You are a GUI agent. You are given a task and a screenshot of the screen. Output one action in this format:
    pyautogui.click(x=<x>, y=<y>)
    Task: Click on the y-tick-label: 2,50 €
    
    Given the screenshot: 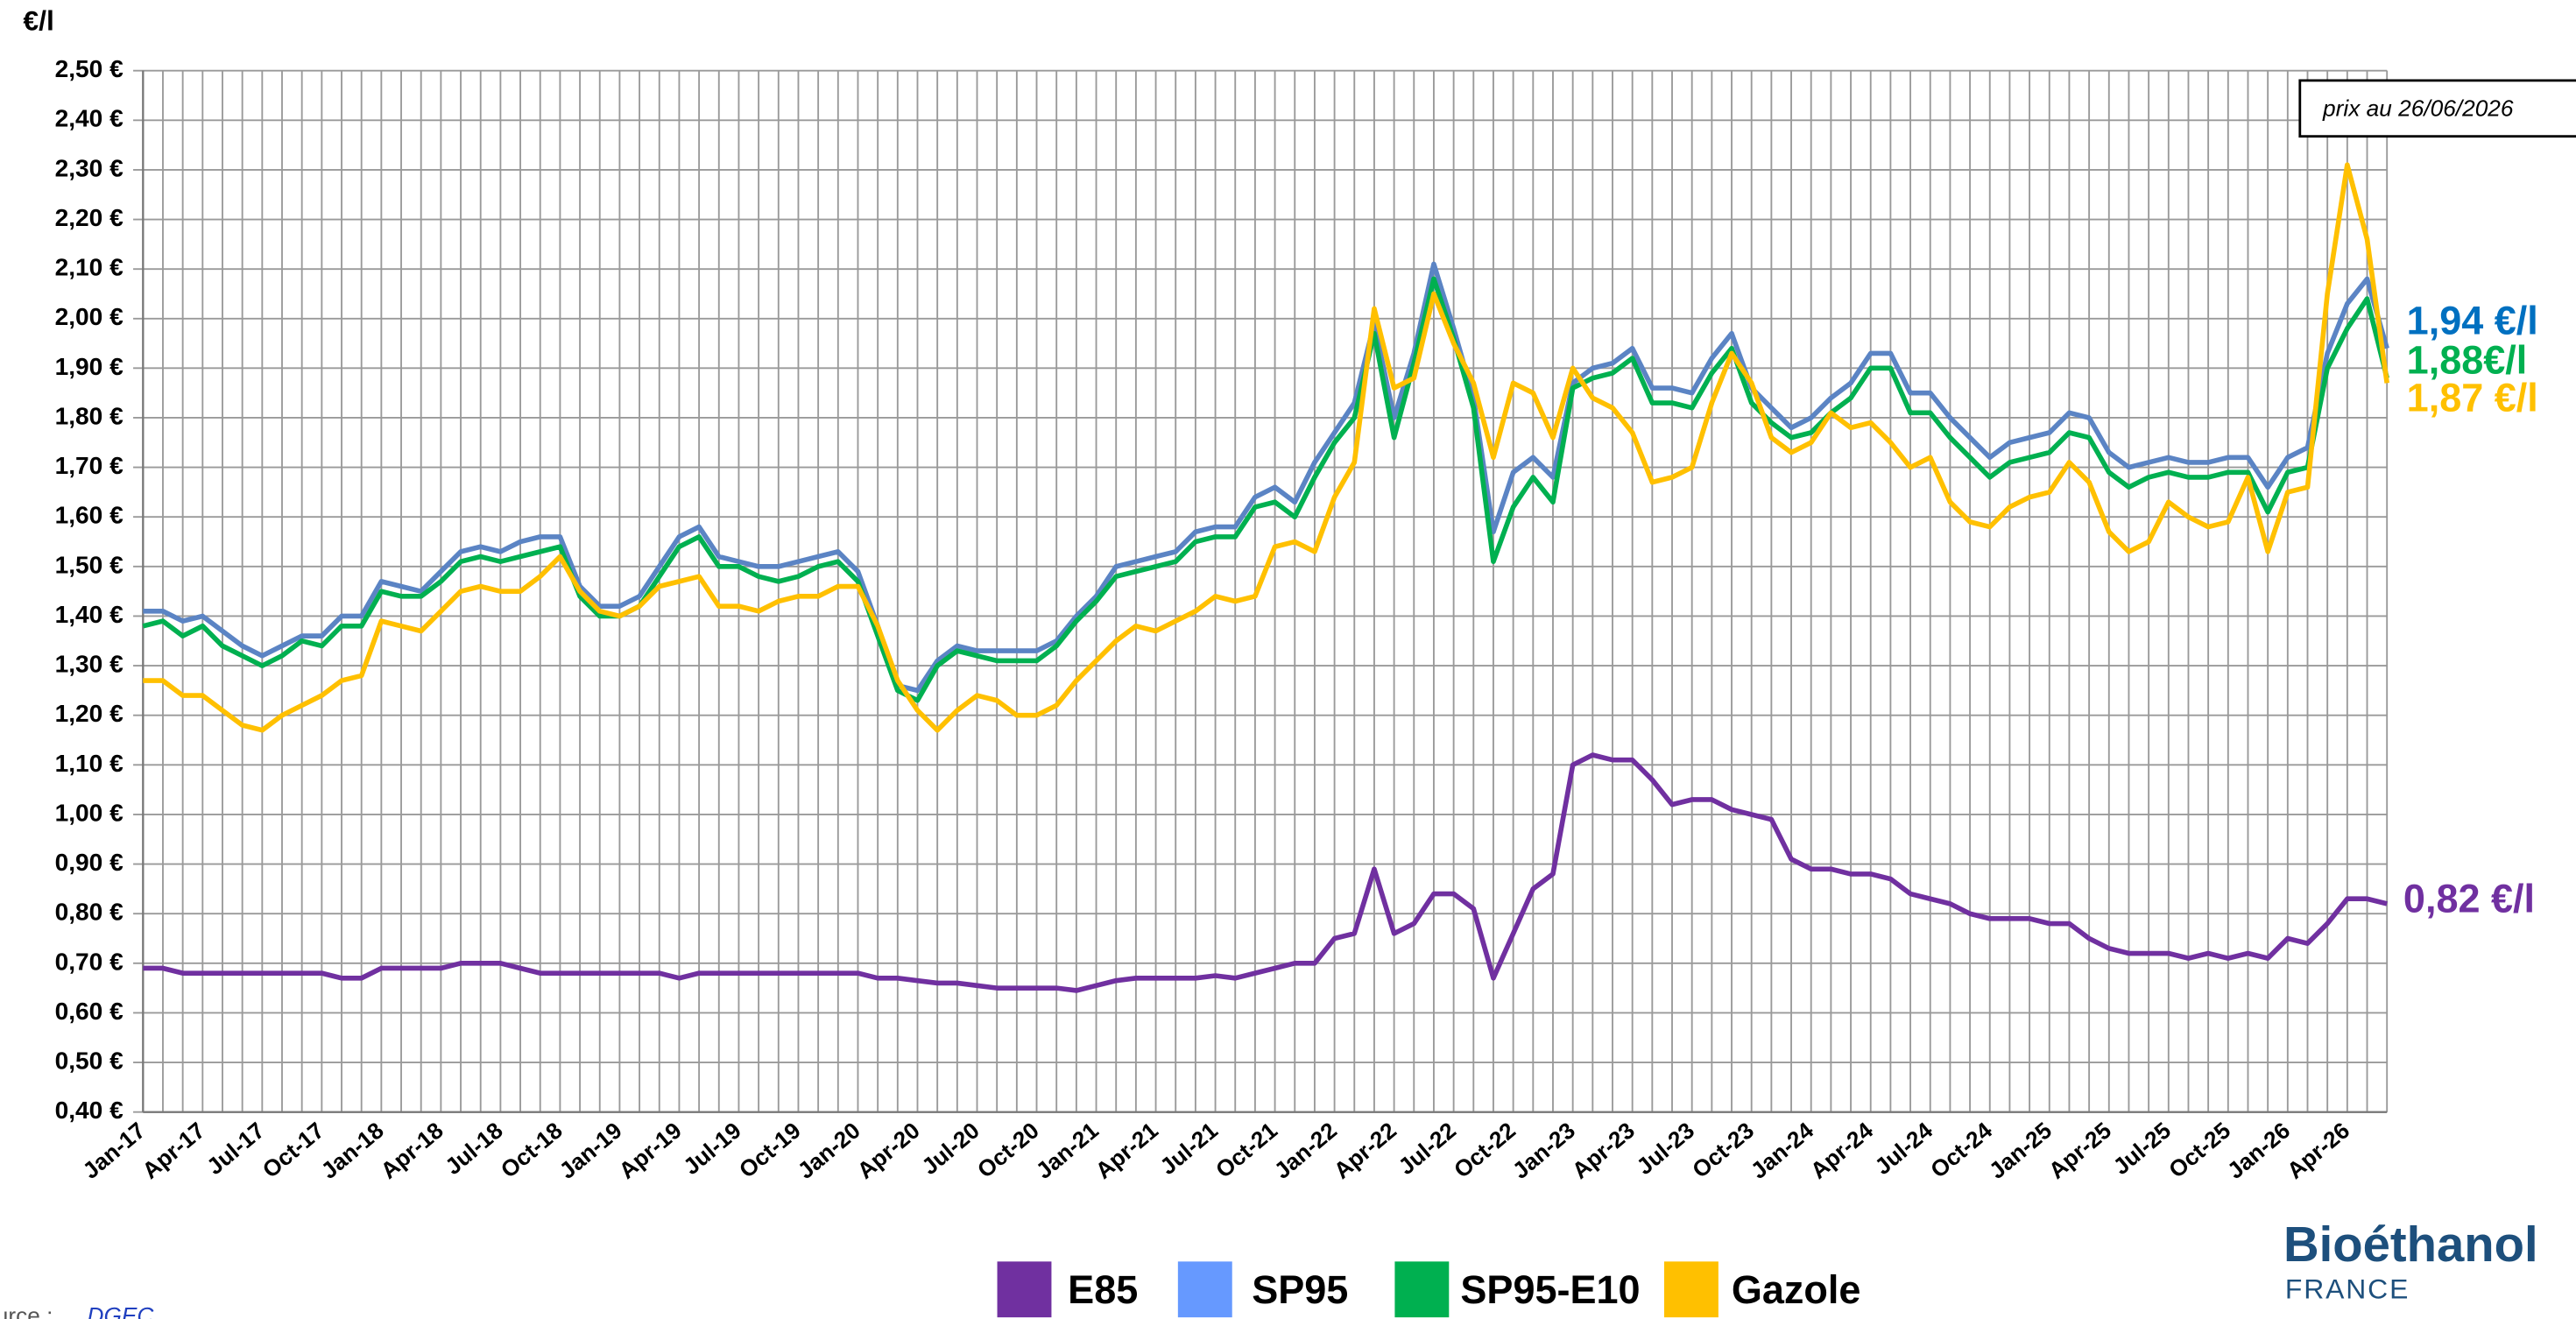 What is the action you would take?
    pyautogui.click(x=89, y=68)
    